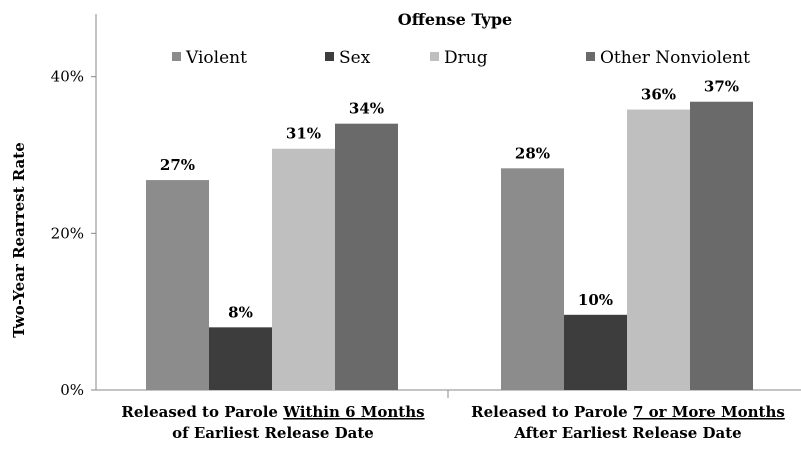  Describe the element at coordinates (595, 300) in the screenshot. I see `bar-value-label: 10%` at that location.